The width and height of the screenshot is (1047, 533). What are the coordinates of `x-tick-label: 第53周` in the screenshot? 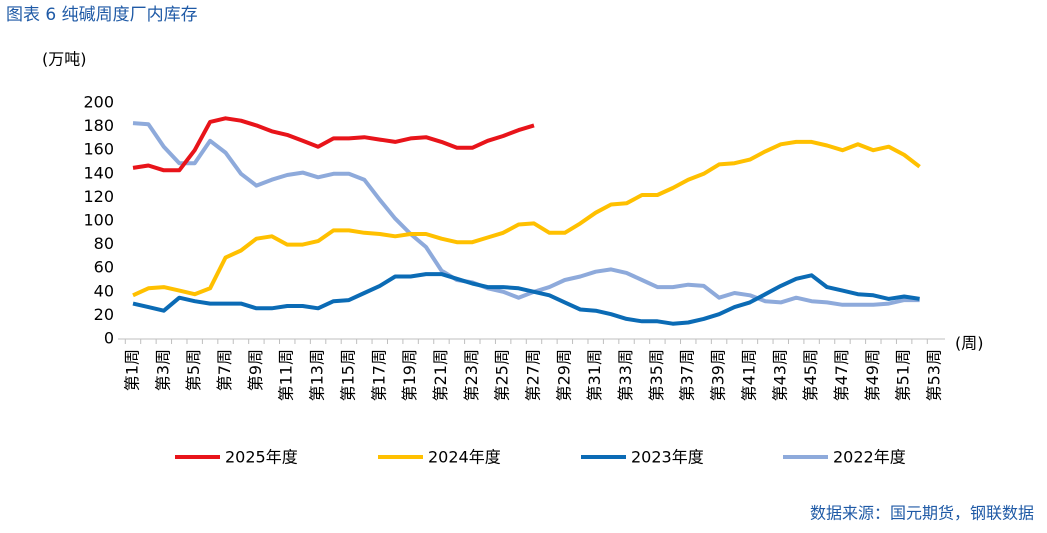 It's located at (934, 375).